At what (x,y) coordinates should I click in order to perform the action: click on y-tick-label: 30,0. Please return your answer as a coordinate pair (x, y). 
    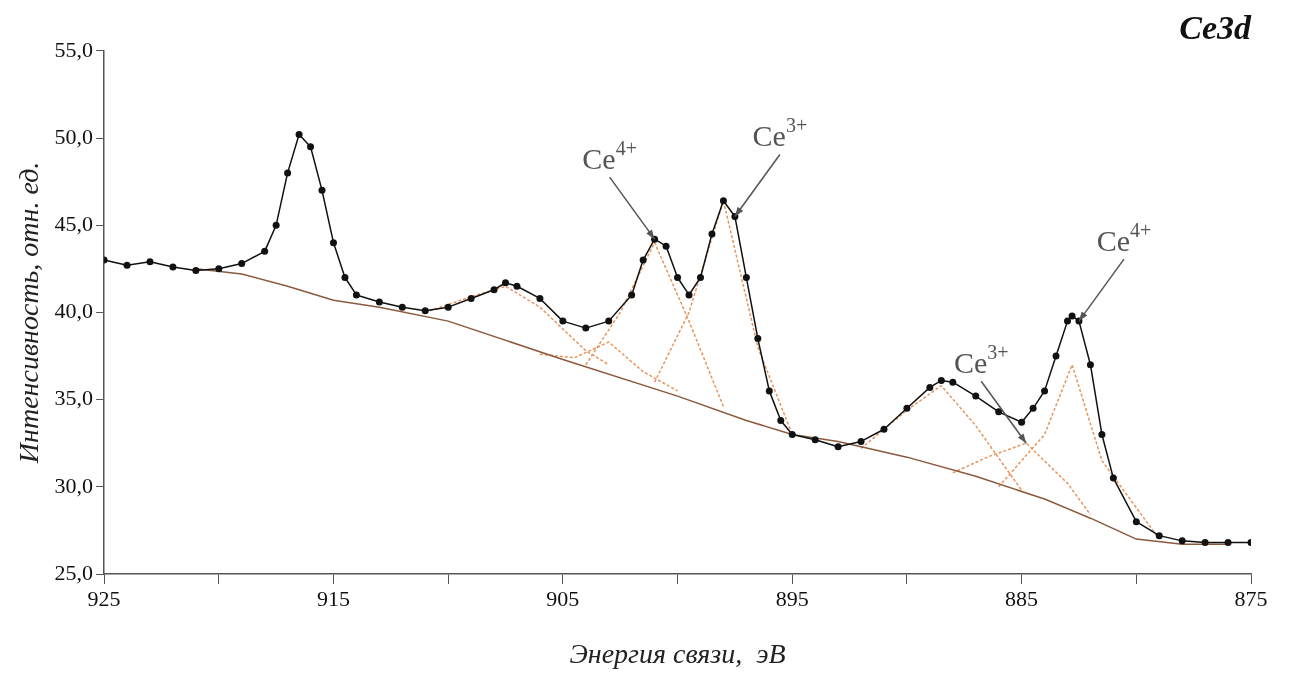
    Looking at the image, I should click on (74, 485).